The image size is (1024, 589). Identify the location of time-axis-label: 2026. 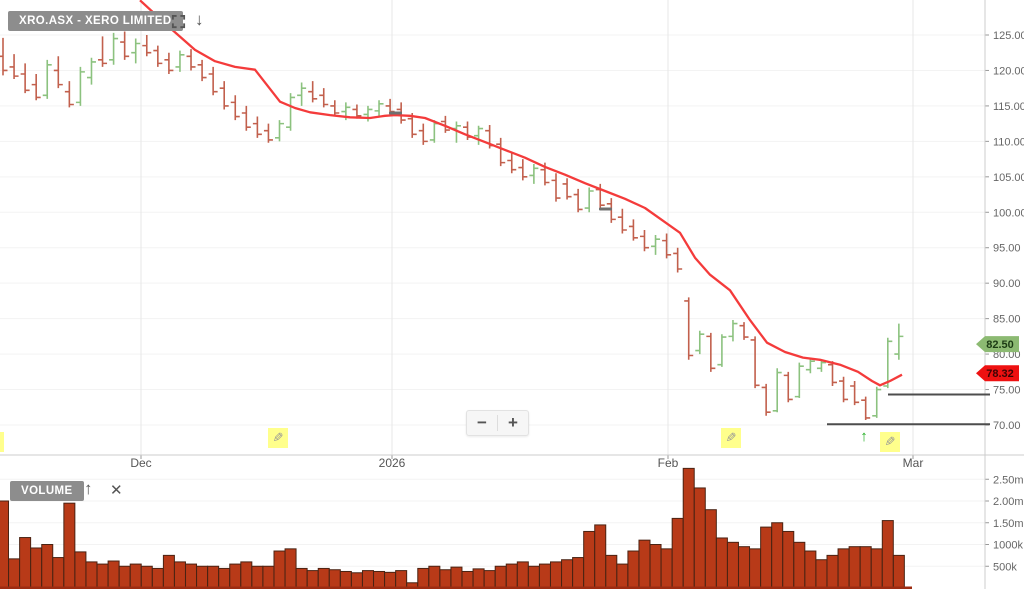
(392, 463).